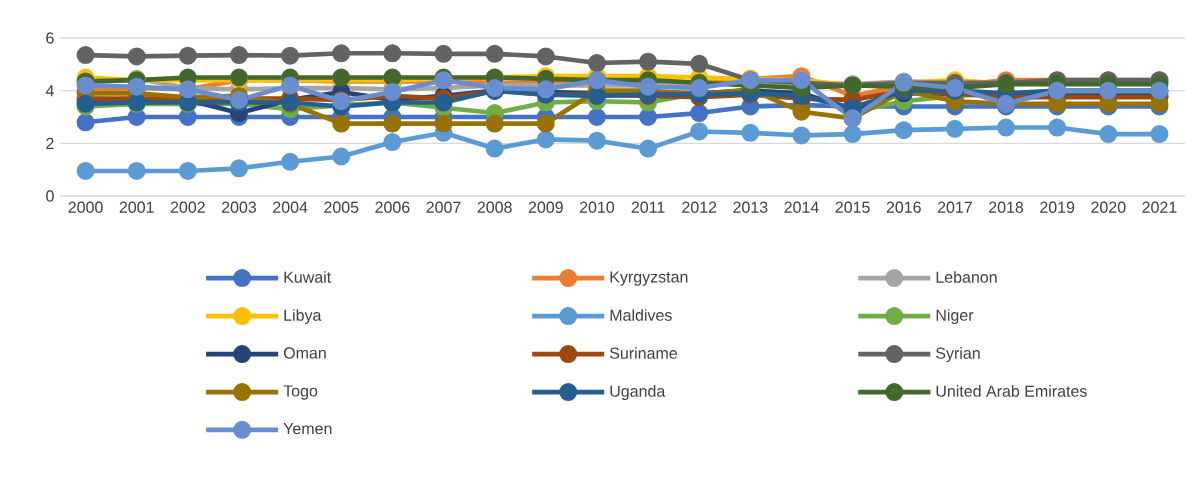  What do you see at coordinates (304, 353) in the screenshot?
I see `legend-label: Oman` at bounding box center [304, 353].